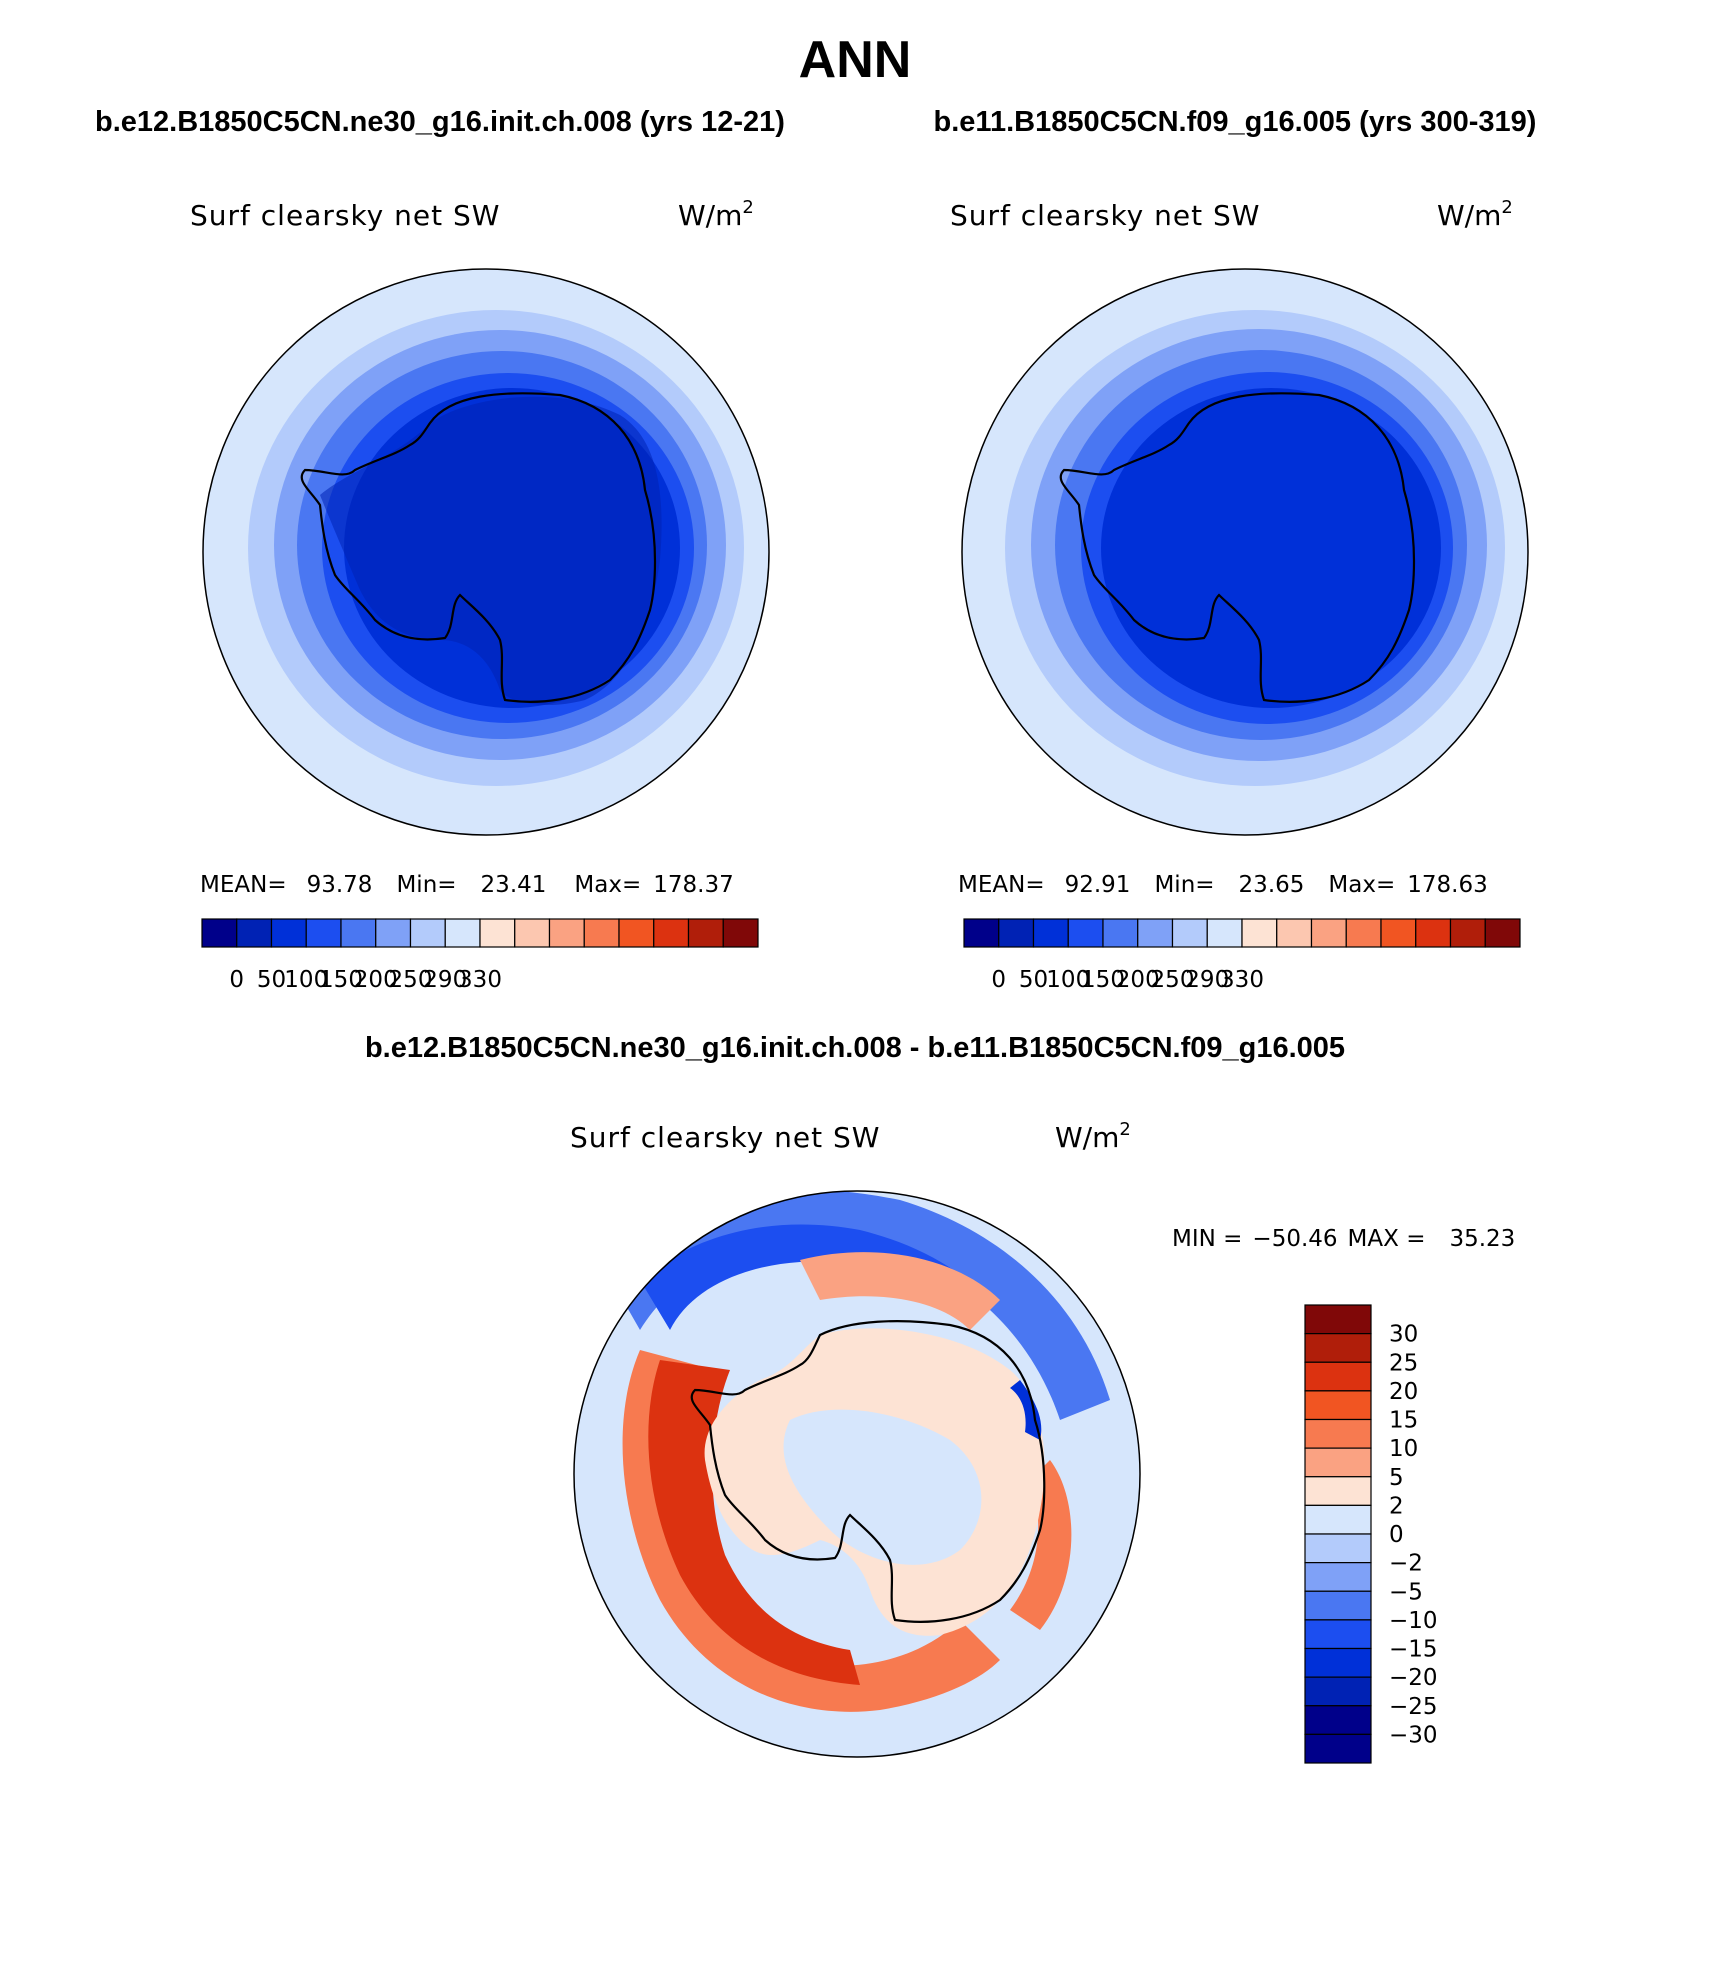  Describe the element at coordinates (445, 980) in the screenshot. I see `left-colorbar-tick-label: 290` at that location.